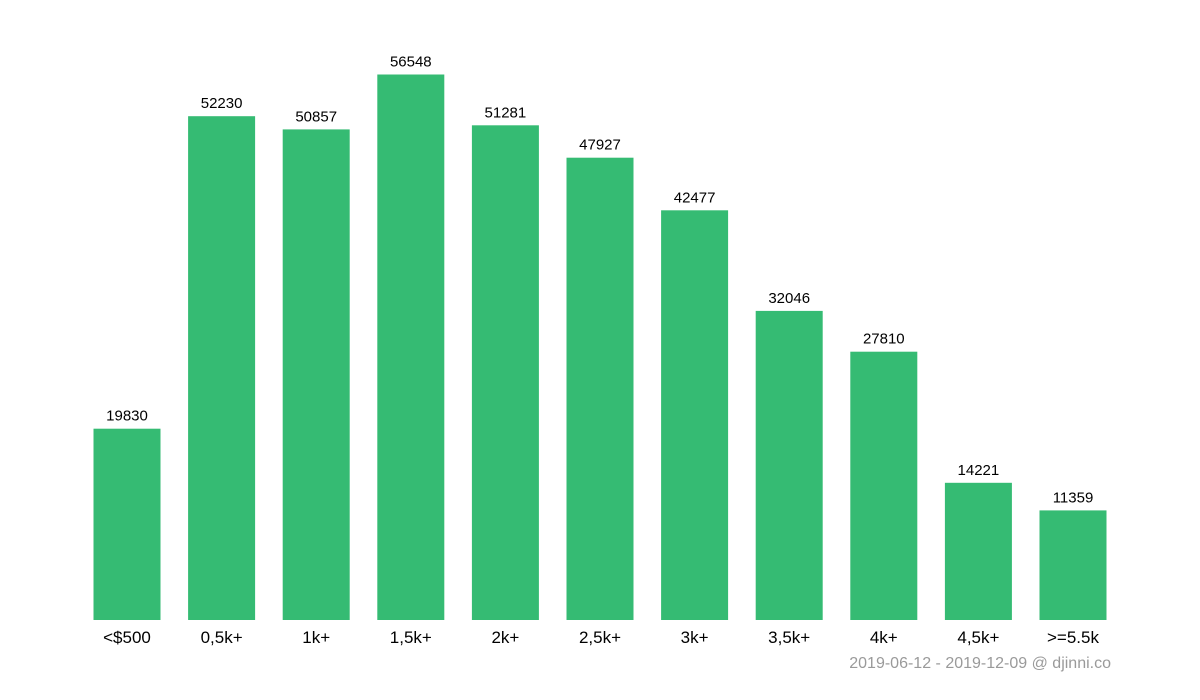 The width and height of the screenshot is (1200, 700). I want to click on bar-value-label-2: 50857, so click(316, 116).